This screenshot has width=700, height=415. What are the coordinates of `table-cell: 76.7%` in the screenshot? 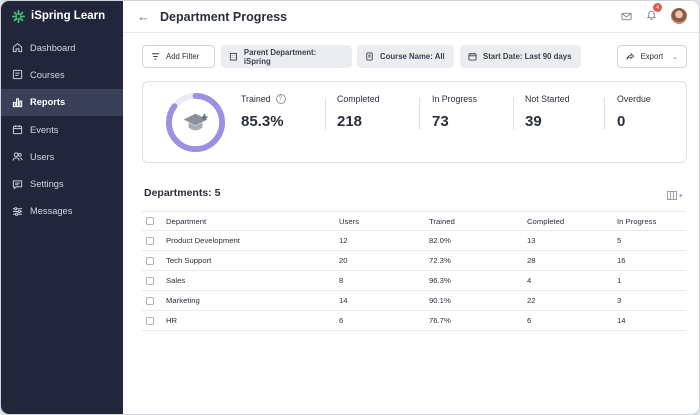 It's located at (440, 320).